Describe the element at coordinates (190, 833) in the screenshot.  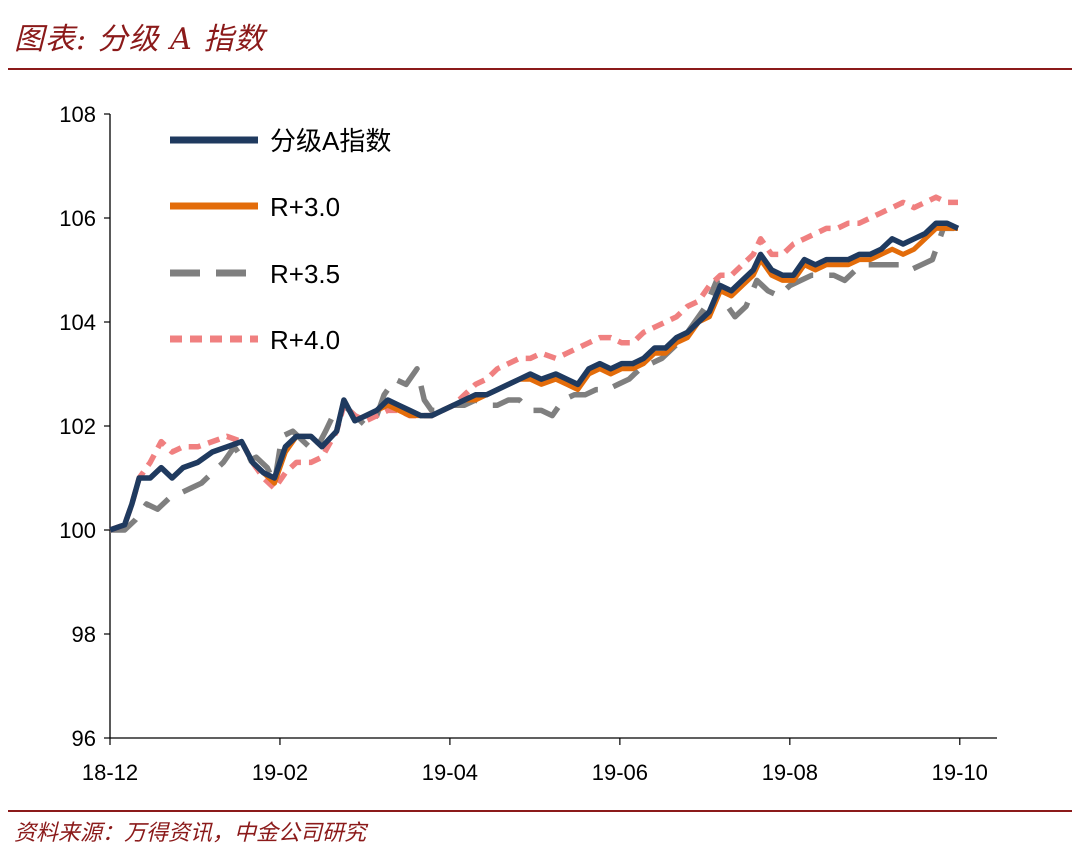
I see `source-note: 资料来源：万得资讯，中金公司研究` at that location.